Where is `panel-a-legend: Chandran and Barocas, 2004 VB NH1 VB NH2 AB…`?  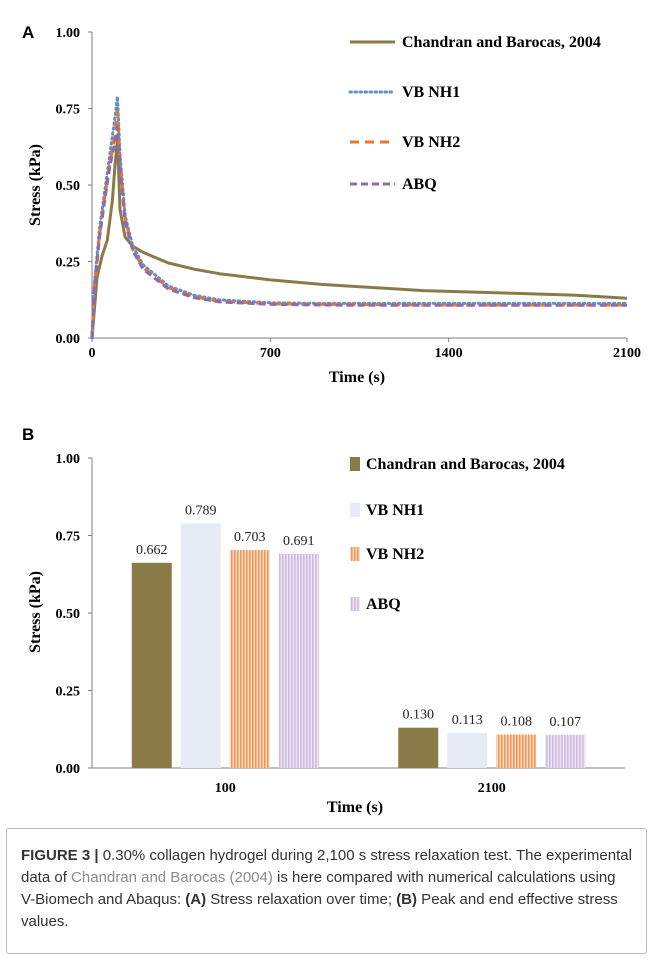 panel-a-legend: Chandran and Barocas, 2004 VB NH1 VB NH2 AB… is located at coordinates (474, 113).